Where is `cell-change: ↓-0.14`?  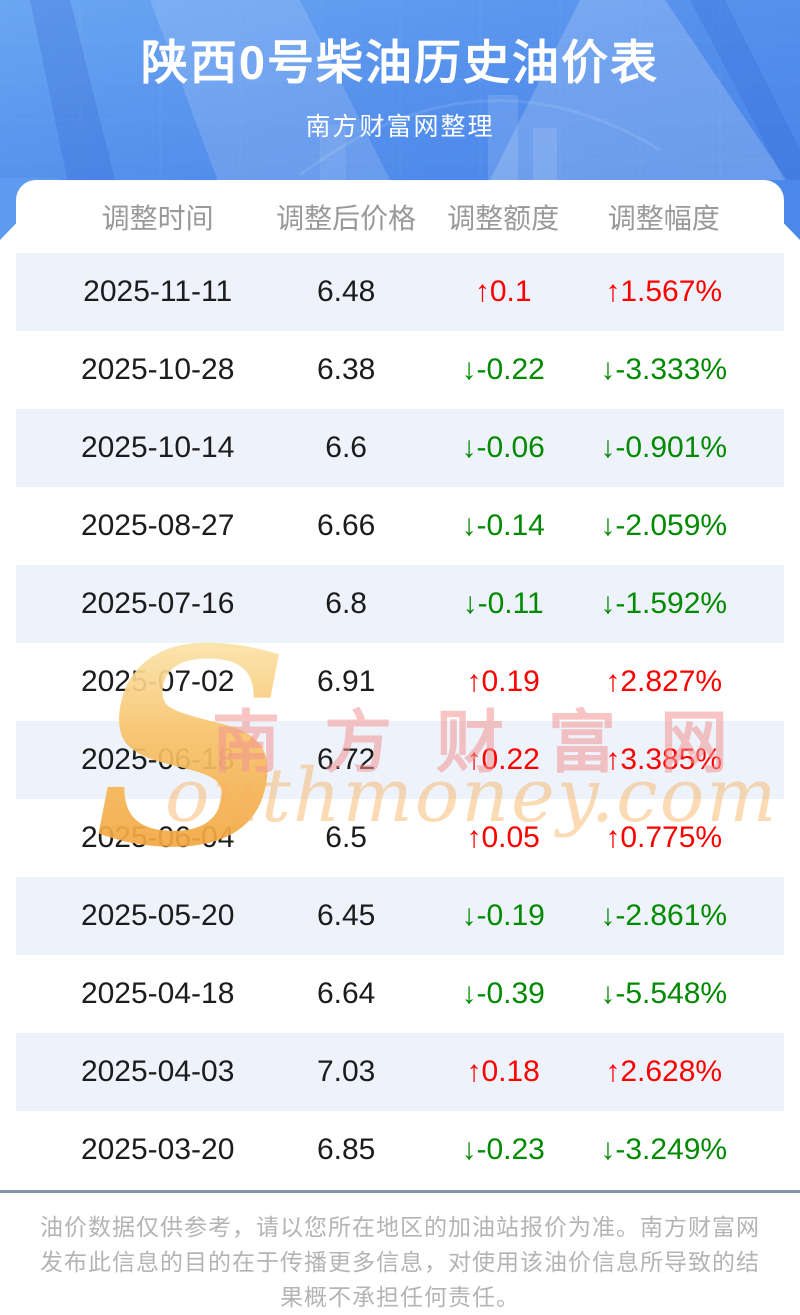
cell-change: ↓-0.14 is located at coordinates (503, 525).